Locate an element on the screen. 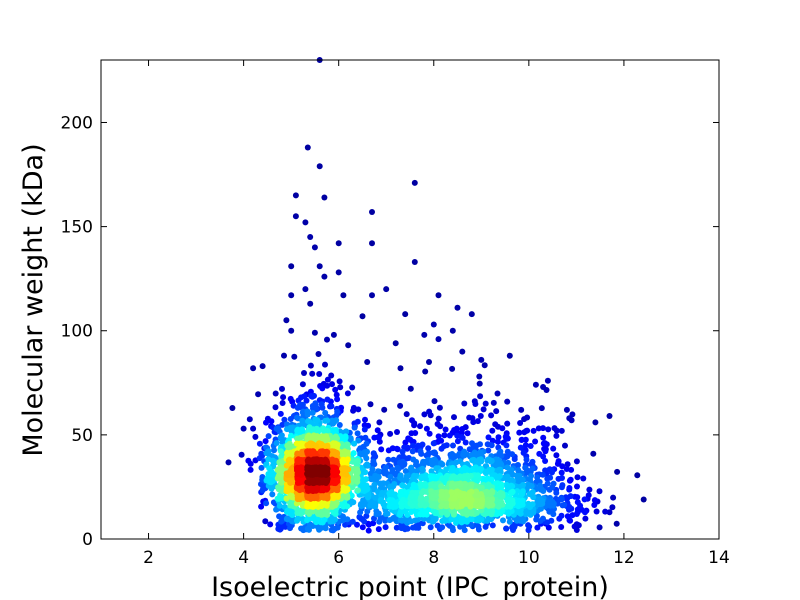 This screenshot has height=600, width=800. x-tick-label: 10 is located at coordinates (529, 558).